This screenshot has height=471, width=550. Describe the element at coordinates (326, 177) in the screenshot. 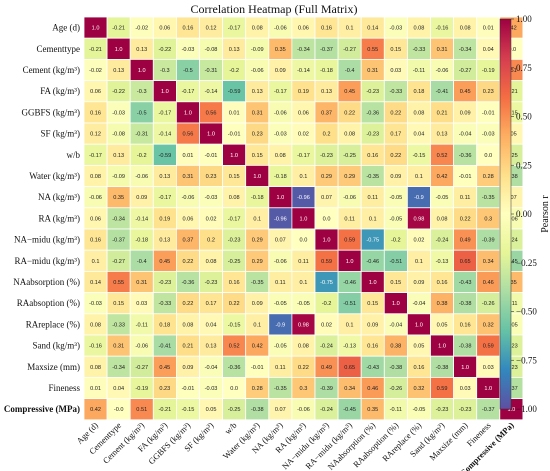

I see `cell-value-label: 0.29` at that location.